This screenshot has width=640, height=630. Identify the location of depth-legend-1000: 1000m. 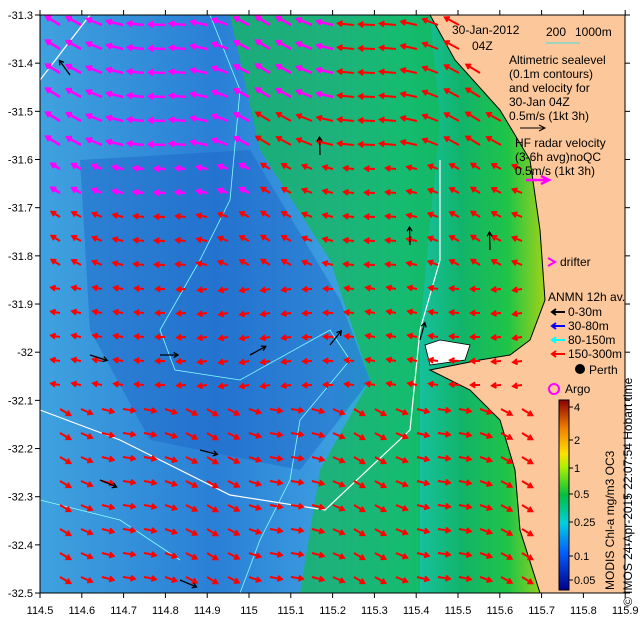
(593, 32).